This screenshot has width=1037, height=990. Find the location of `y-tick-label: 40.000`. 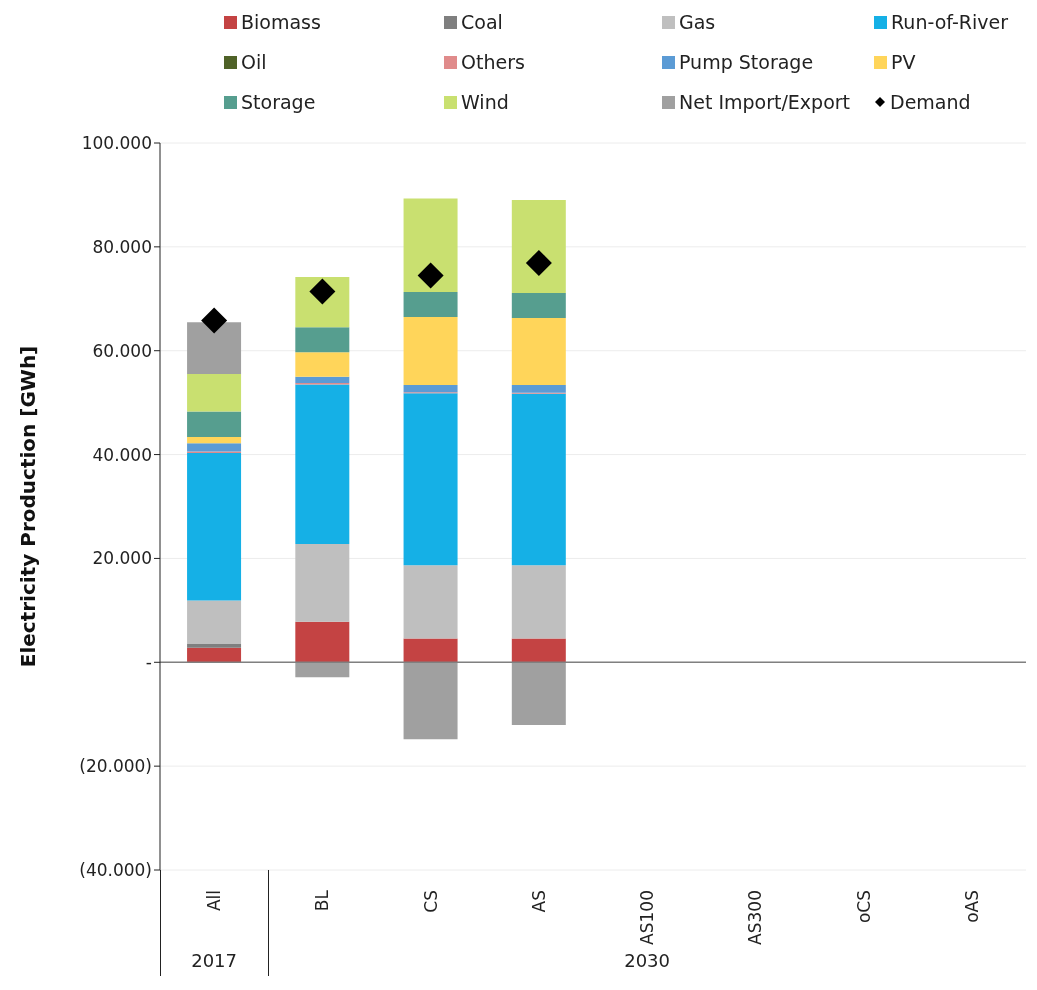

y-tick-label: 40.000 is located at coordinates (122, 454).